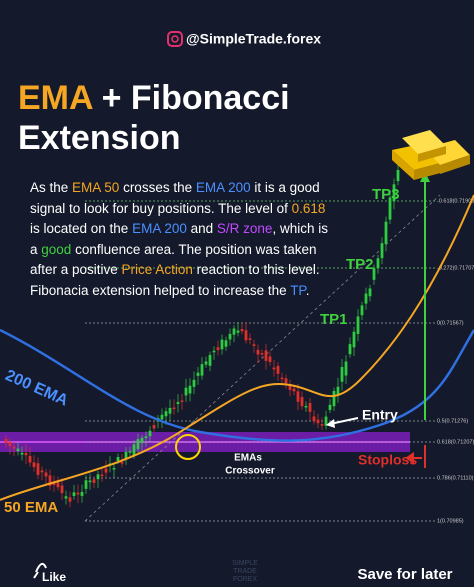 Image resolution: width=474 pixels, height=587 pixels. I want to click on crossover-label: EMAs, so click(248, 458).